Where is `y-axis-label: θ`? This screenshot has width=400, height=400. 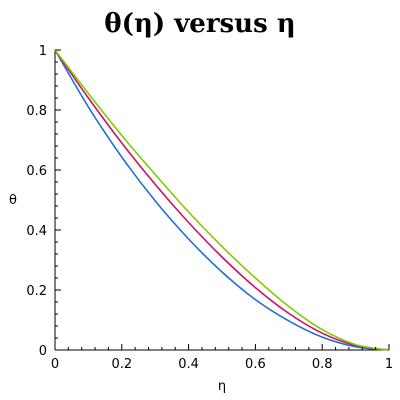
y-axis-label: θ is located at coordinates (13, 200).